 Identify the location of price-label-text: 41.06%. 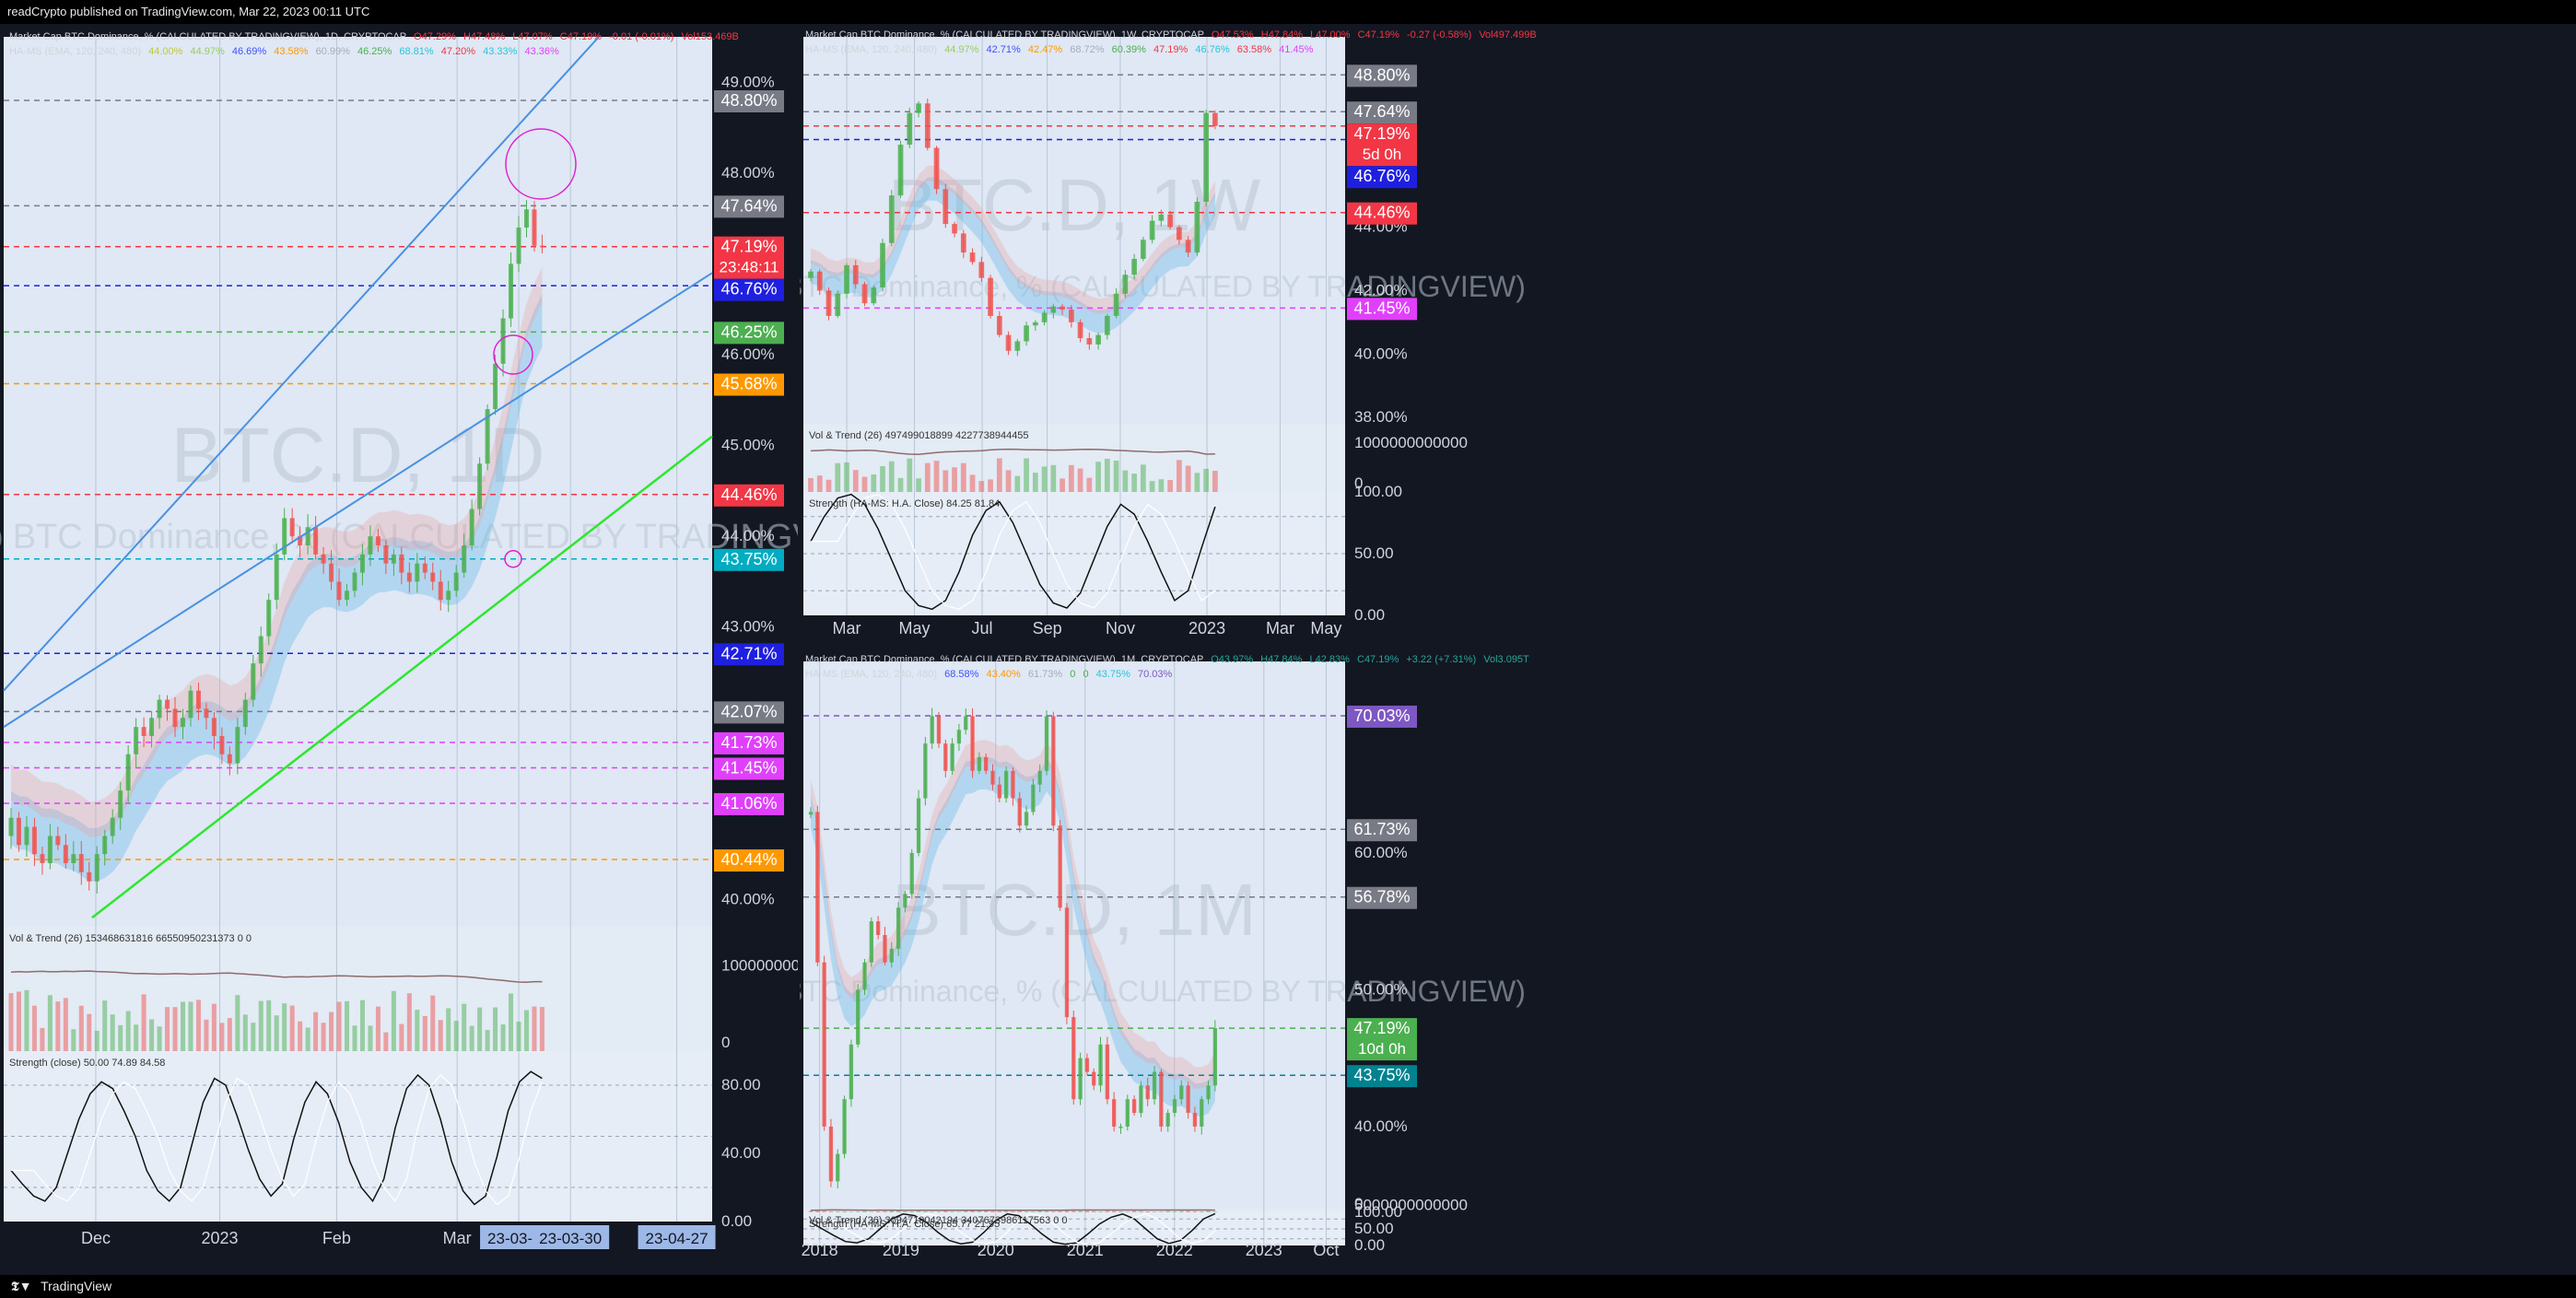
(748, 803).